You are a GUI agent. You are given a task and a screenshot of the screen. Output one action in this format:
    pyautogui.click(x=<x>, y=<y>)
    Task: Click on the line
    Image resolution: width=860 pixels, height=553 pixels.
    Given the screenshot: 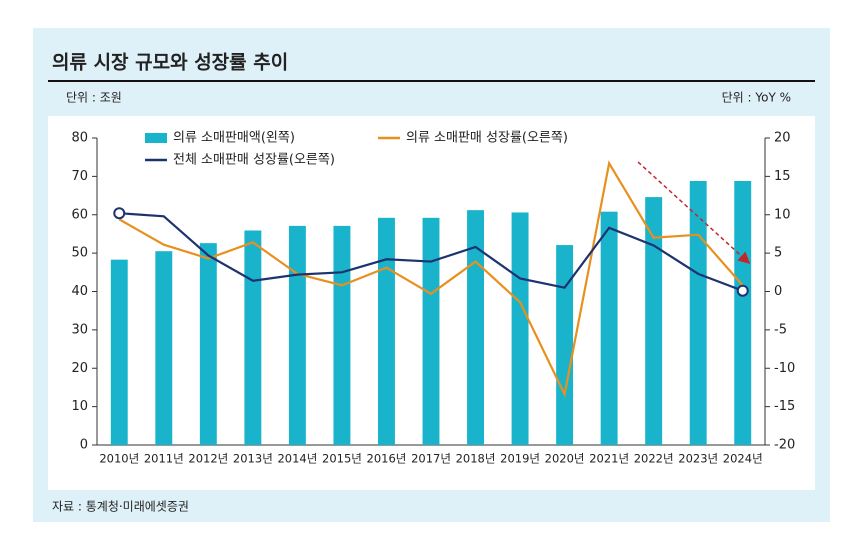 What is the action you would take?
    pyautogui.click(x=431, y=252)
    